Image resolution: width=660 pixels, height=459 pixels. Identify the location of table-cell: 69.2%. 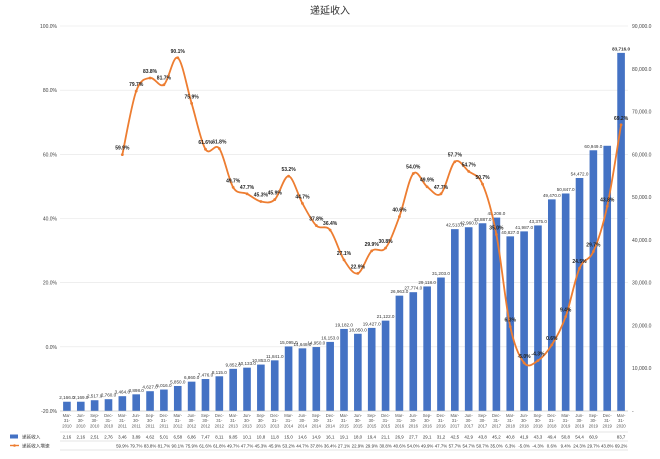
(621, 445).